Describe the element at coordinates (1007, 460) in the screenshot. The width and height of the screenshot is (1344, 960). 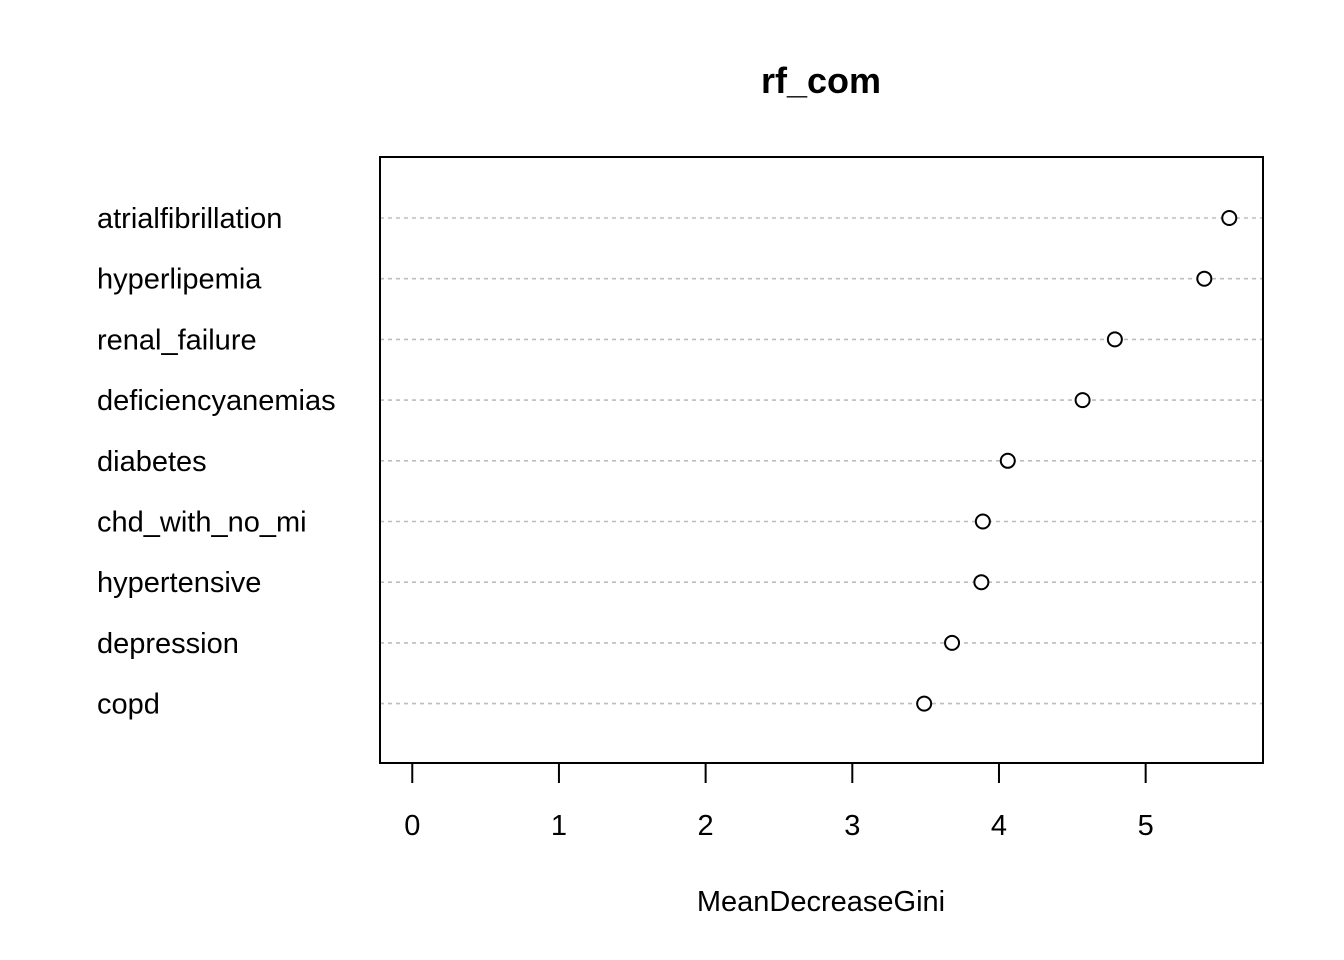
I see `data-point-diabetes` at that location.